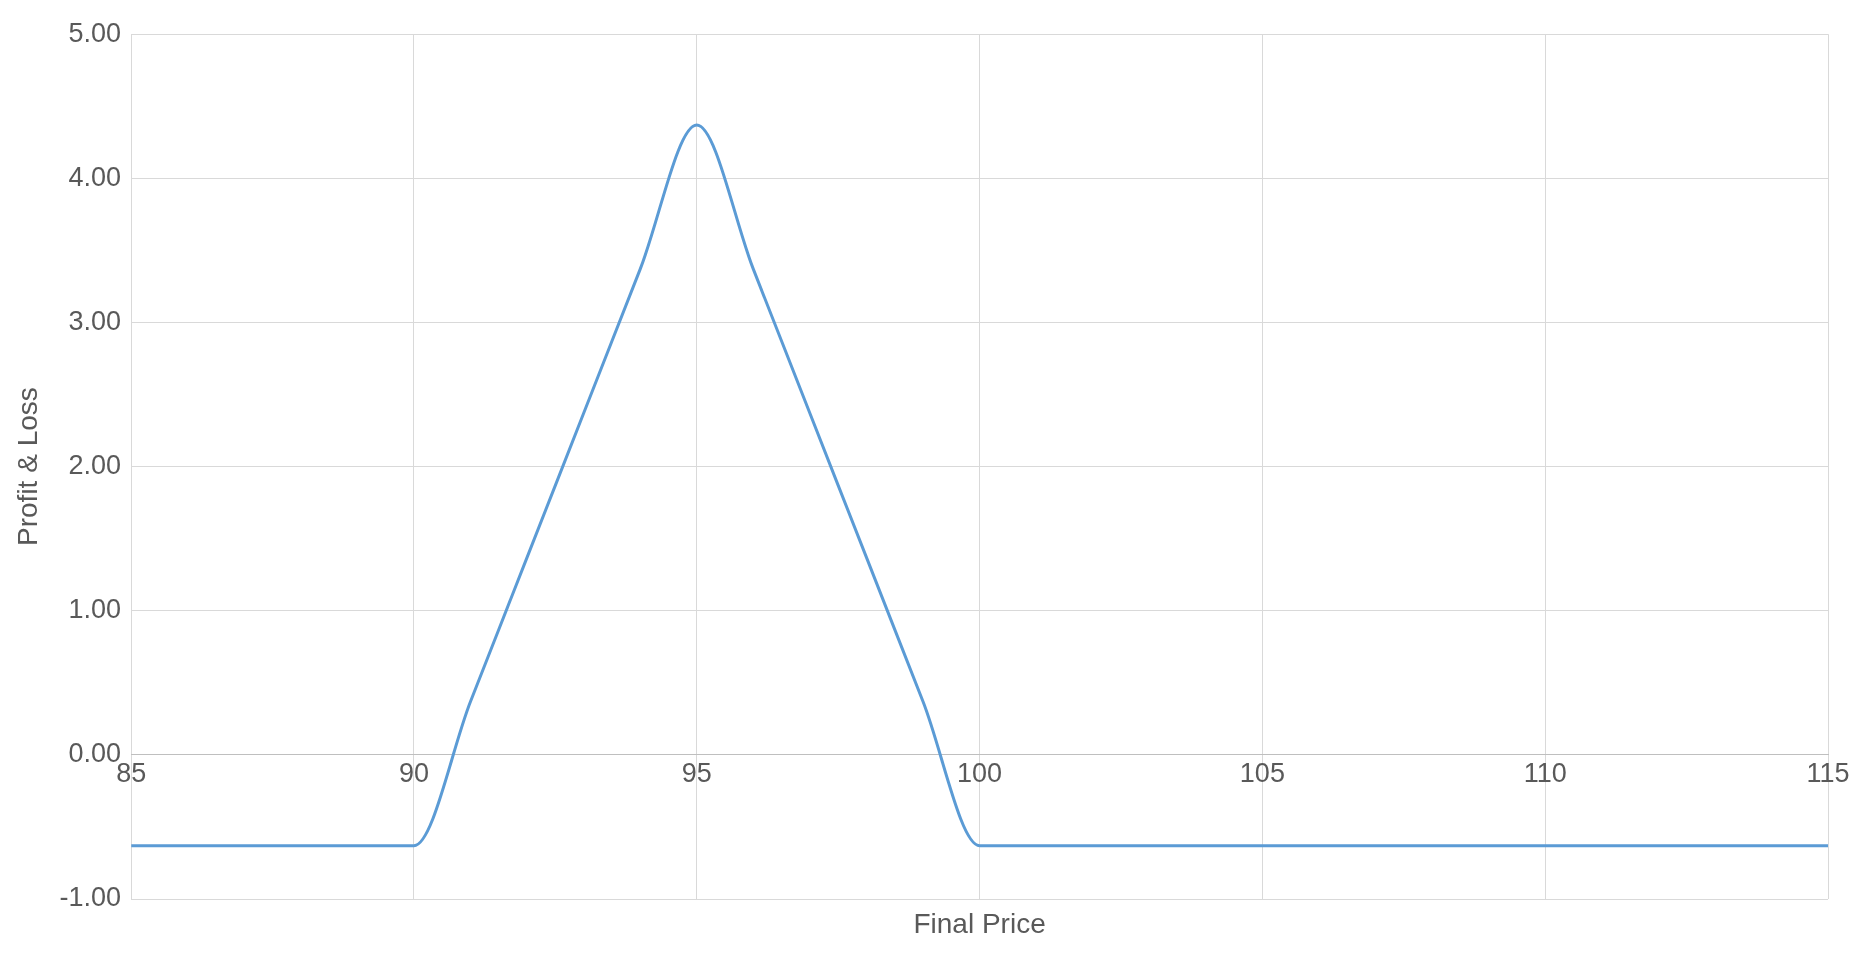  I want to click on x-tick-label: 115, so click(1828, 772).